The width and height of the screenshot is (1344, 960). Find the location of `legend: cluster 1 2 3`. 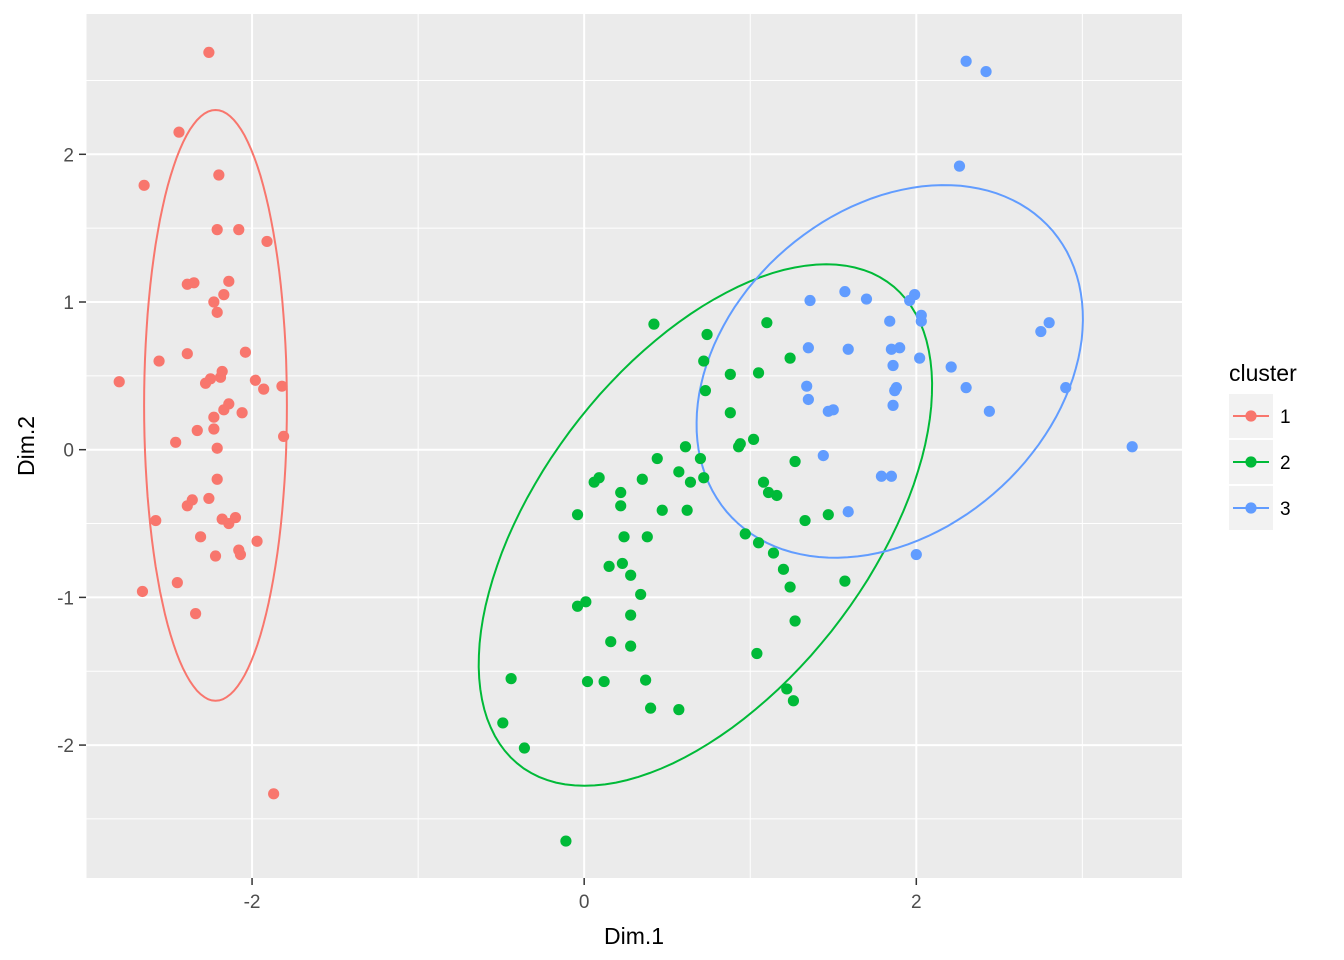

legend: cluster 1 2 3 is located at coordinates (1263, 445).